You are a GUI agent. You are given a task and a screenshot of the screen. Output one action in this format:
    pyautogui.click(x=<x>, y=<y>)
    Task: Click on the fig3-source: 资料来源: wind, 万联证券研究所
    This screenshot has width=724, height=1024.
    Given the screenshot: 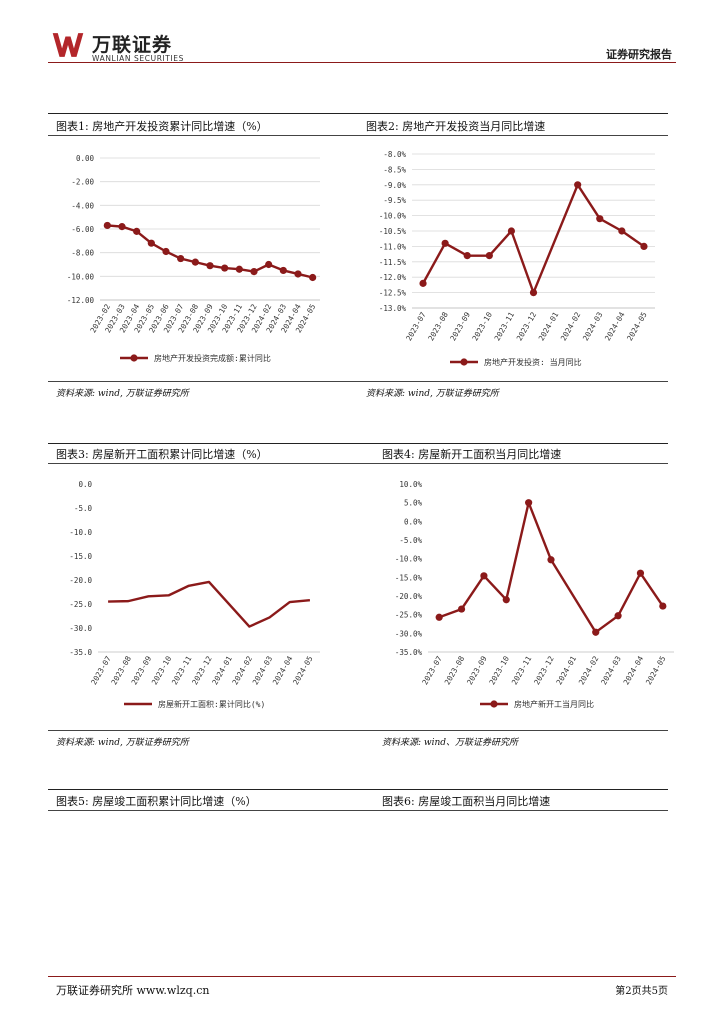 What is the action you would take?
    pyautogui.click(x=122, y=743)
    